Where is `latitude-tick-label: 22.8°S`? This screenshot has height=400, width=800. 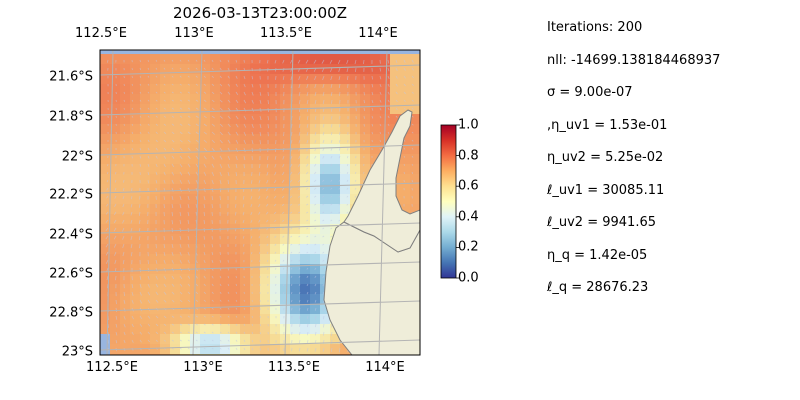
latitude-tick-label: 22.8°S is located at coordinates (71, 313).